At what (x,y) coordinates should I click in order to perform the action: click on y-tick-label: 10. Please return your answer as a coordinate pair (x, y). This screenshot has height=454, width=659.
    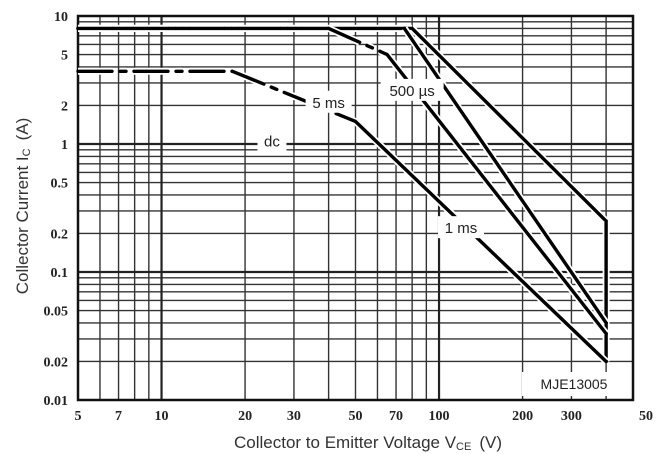
    Looking at the image, I should click on (61, 17).